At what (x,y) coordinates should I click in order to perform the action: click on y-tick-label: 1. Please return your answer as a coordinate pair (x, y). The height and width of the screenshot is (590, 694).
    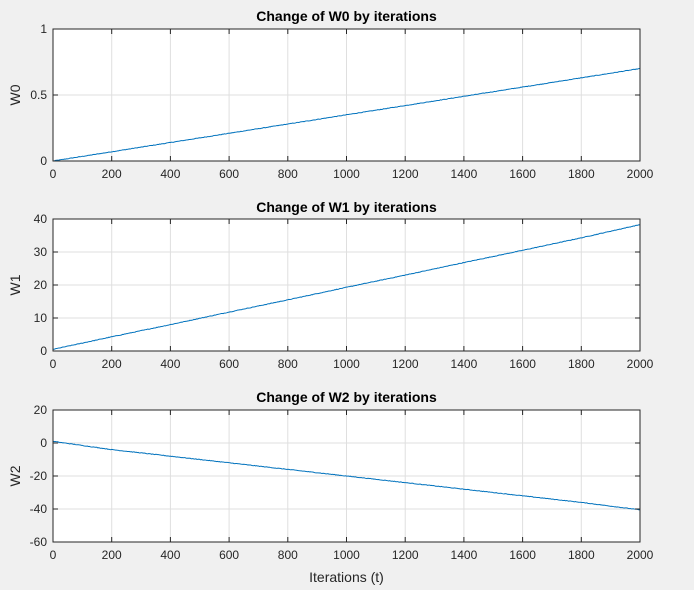
    Looking at the image, I should click on (43, 29).